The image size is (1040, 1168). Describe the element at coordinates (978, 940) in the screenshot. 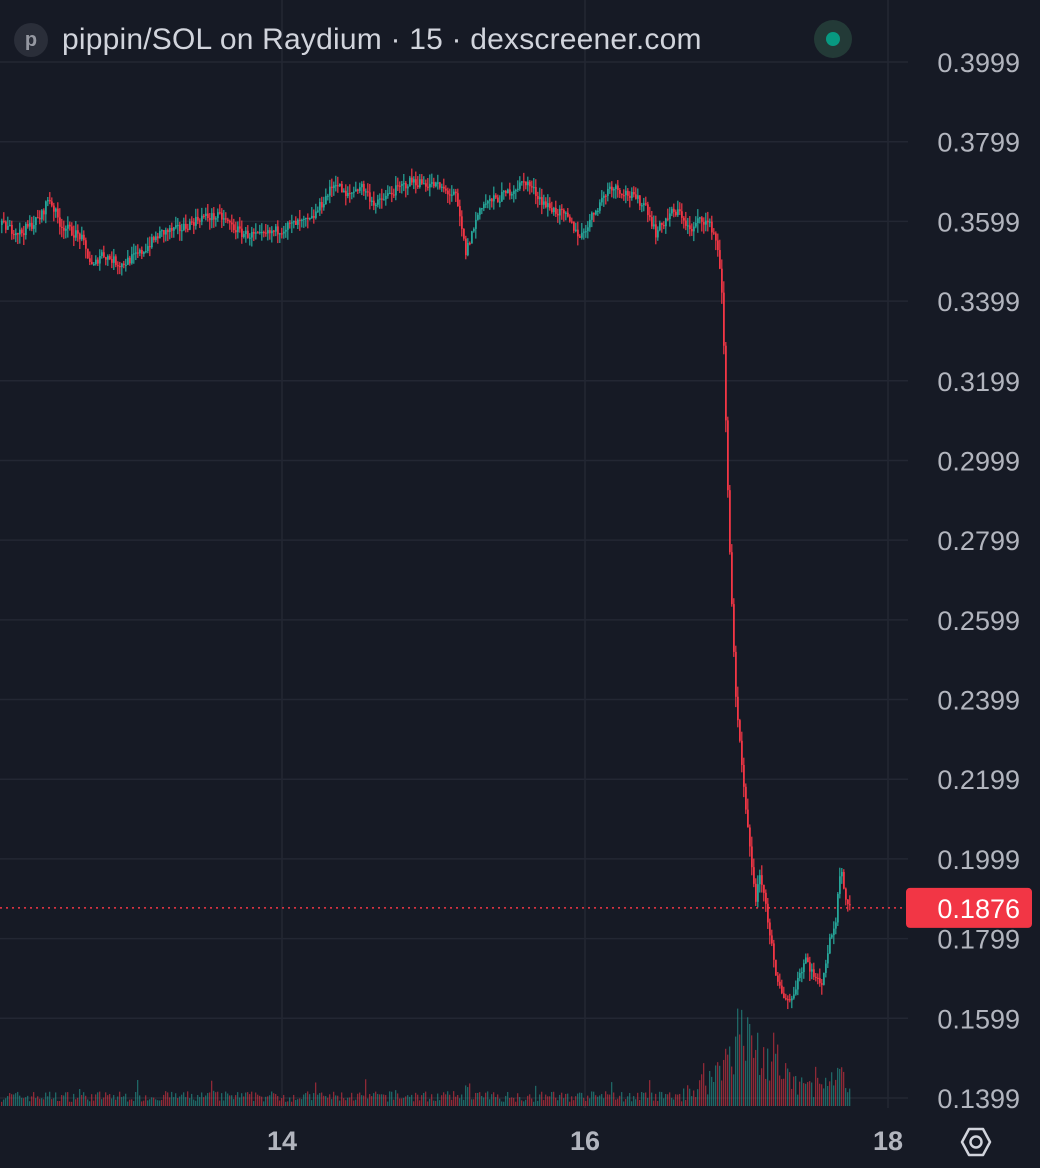

I see `y-tick-label: 0.1799` at that location.